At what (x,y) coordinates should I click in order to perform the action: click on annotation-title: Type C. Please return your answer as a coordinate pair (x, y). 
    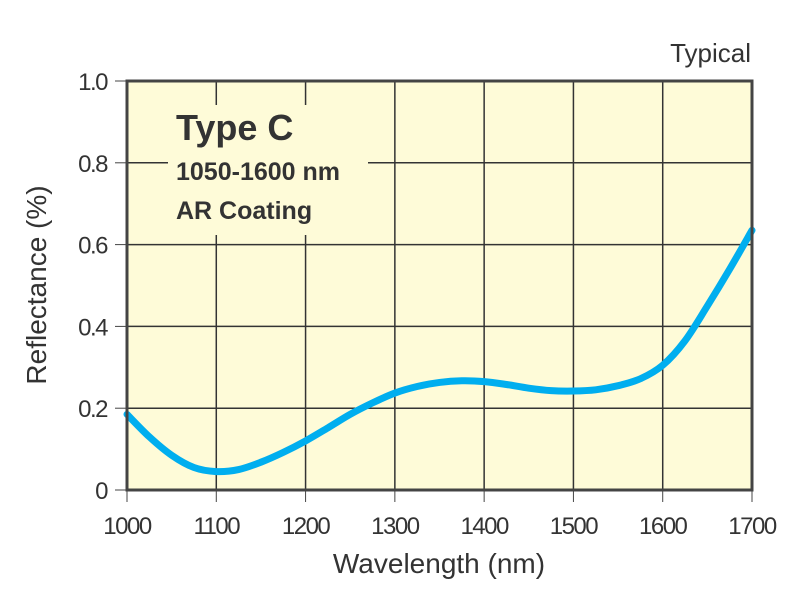
    Looking at the image, I should click on (234, 127).